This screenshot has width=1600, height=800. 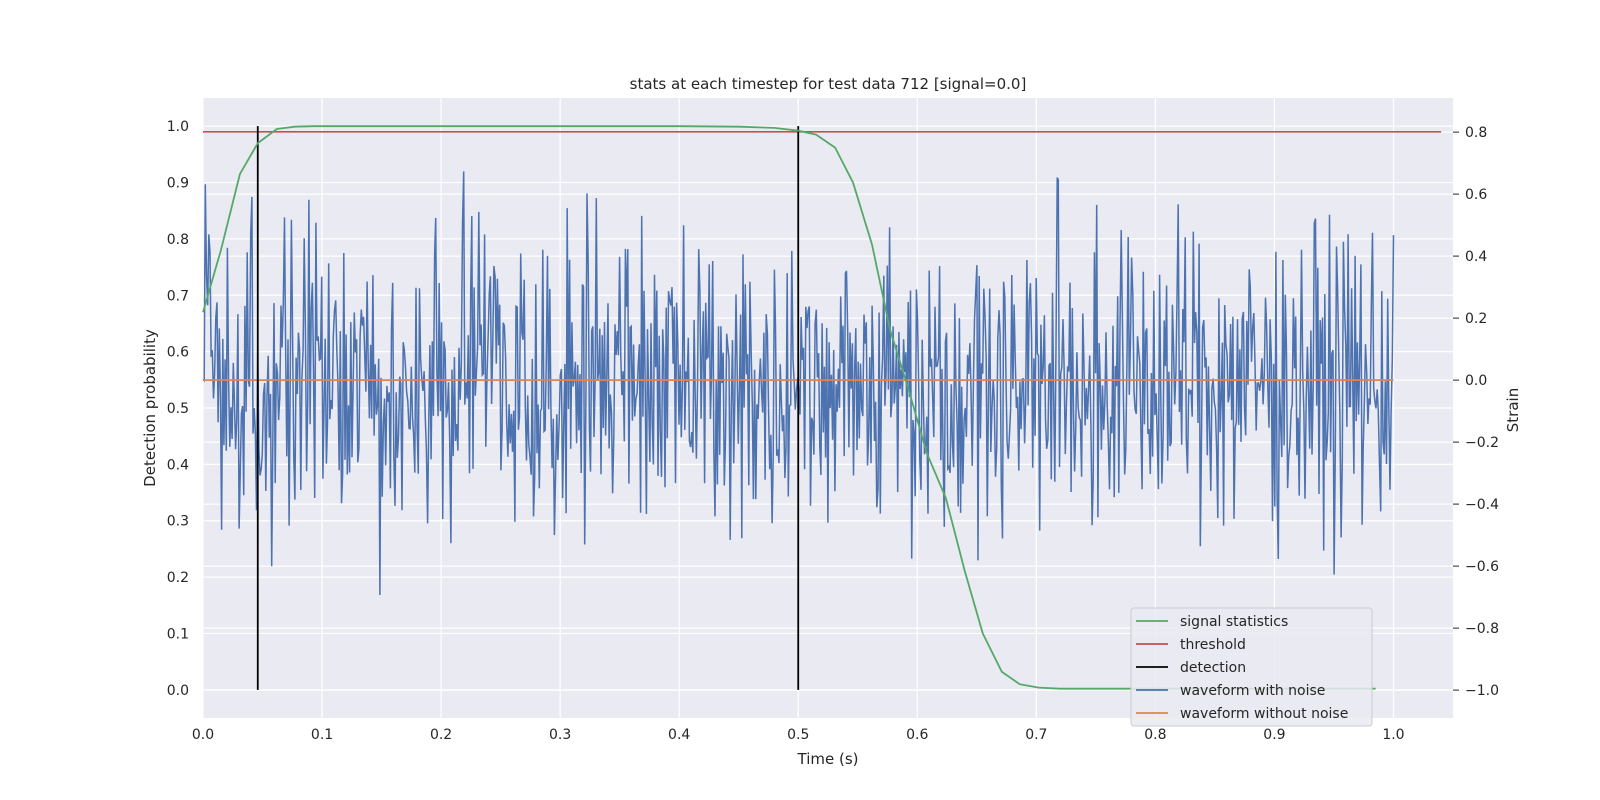 What do you see at coordinates (178, 691) in the screenshot?
I see `y-tick-label: 0.0` at bounding box center [178, 691].